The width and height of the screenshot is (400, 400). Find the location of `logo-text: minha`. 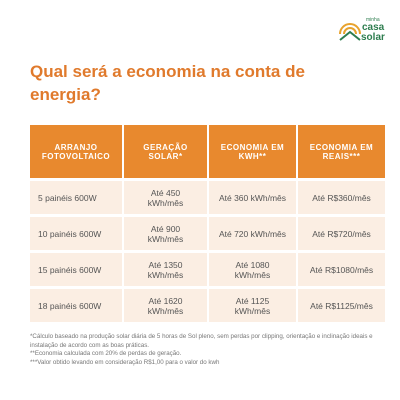

logo-text: minha is located at coordinates (373, 20).